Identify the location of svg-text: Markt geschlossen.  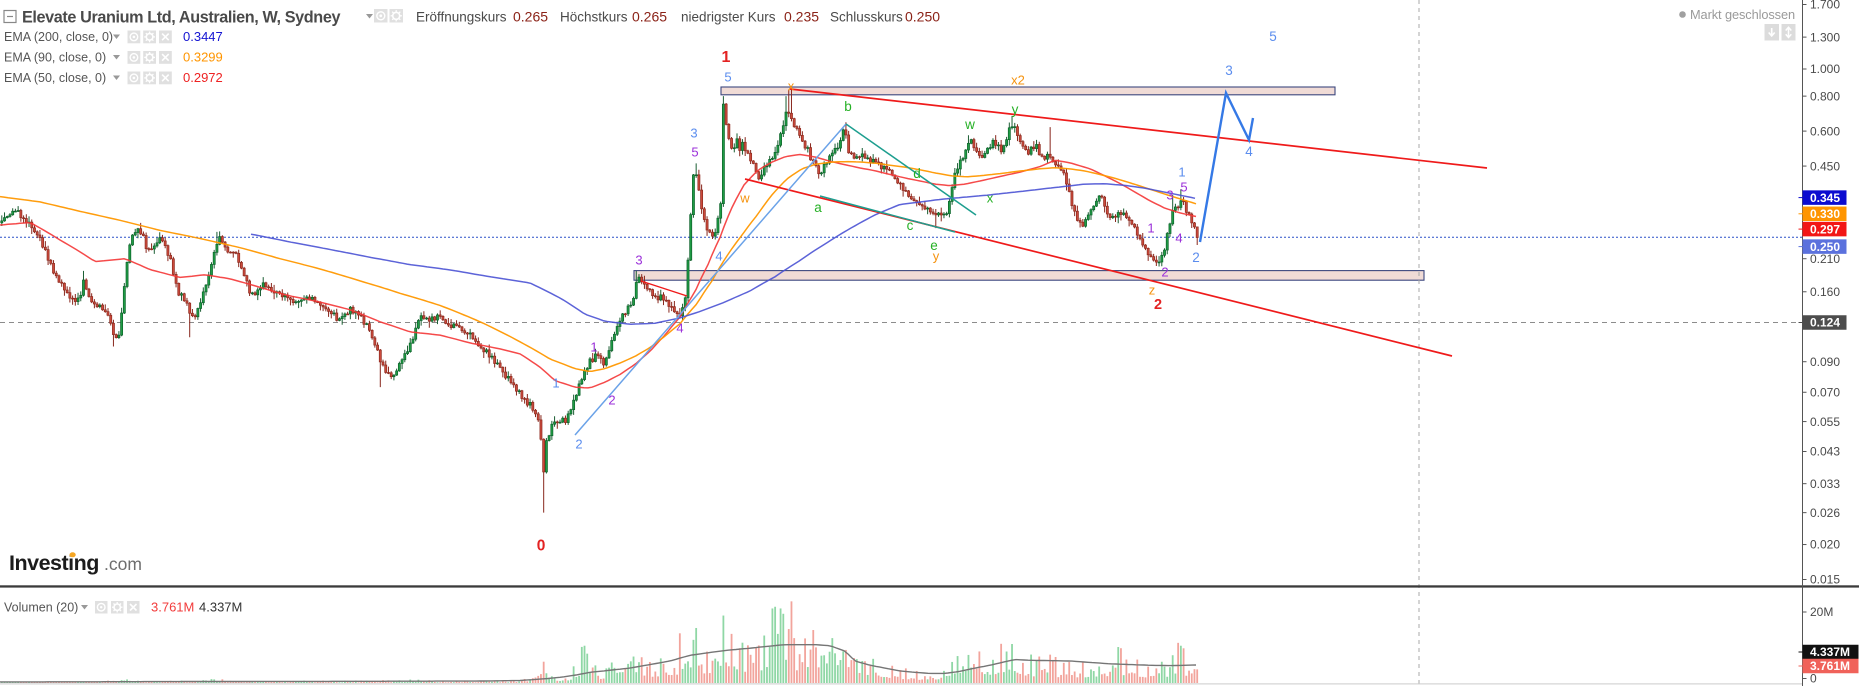
(1742, 14).